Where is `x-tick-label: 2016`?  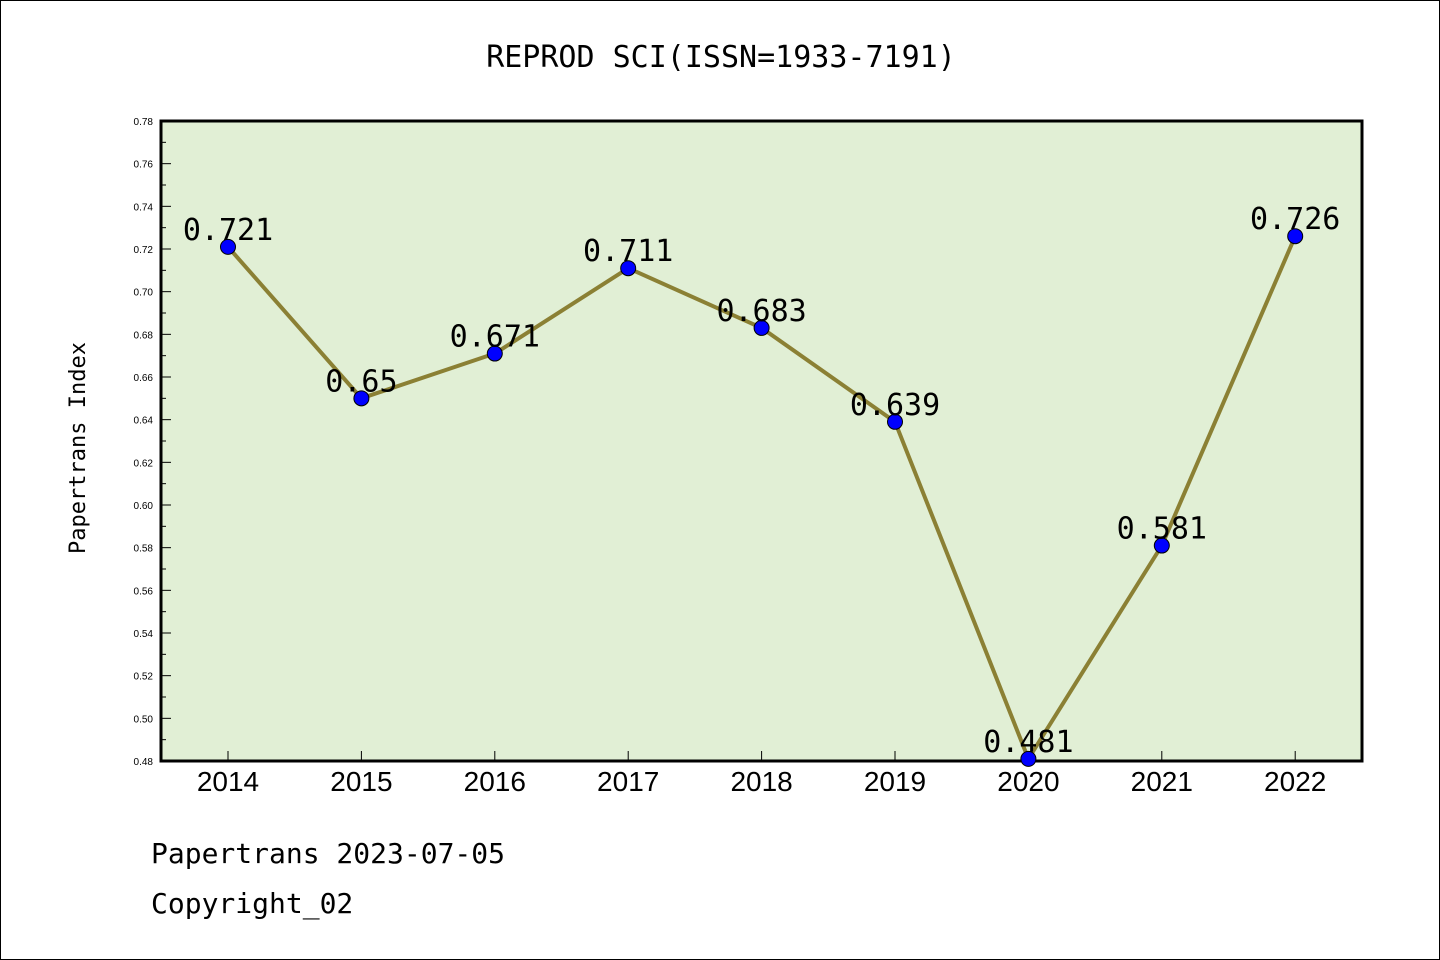 x-tick-label: 2016 is located at coordinates (495, 781).